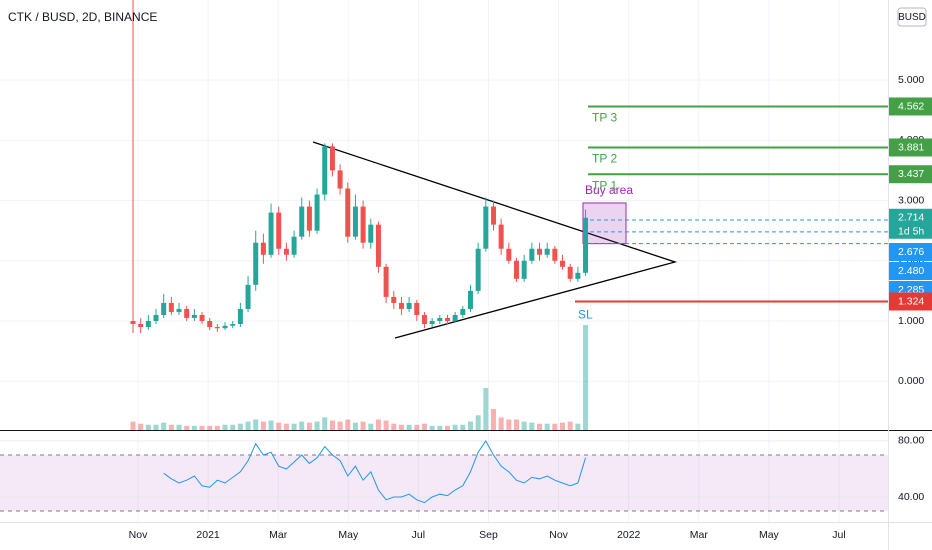 The width and height of the screenshot is (932, 550). What do you see at coordinates (444, 483) in the screenshot?
I see `rsi-band` at bounding box center [444, 483].